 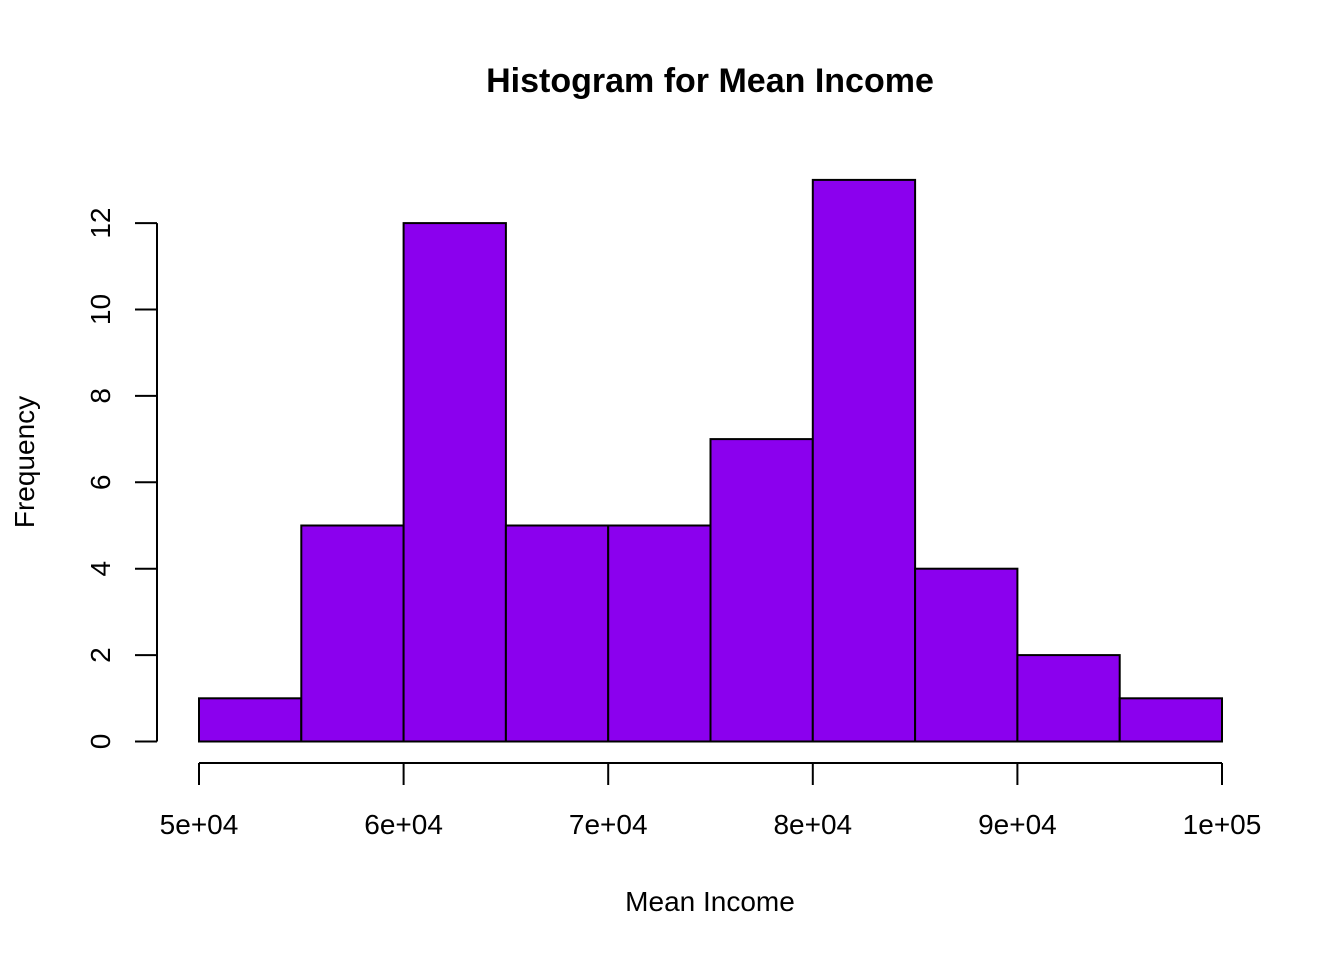 I want to click on y-axis: 0 2 4 6 8 10 12, so click(x=121, y=479).